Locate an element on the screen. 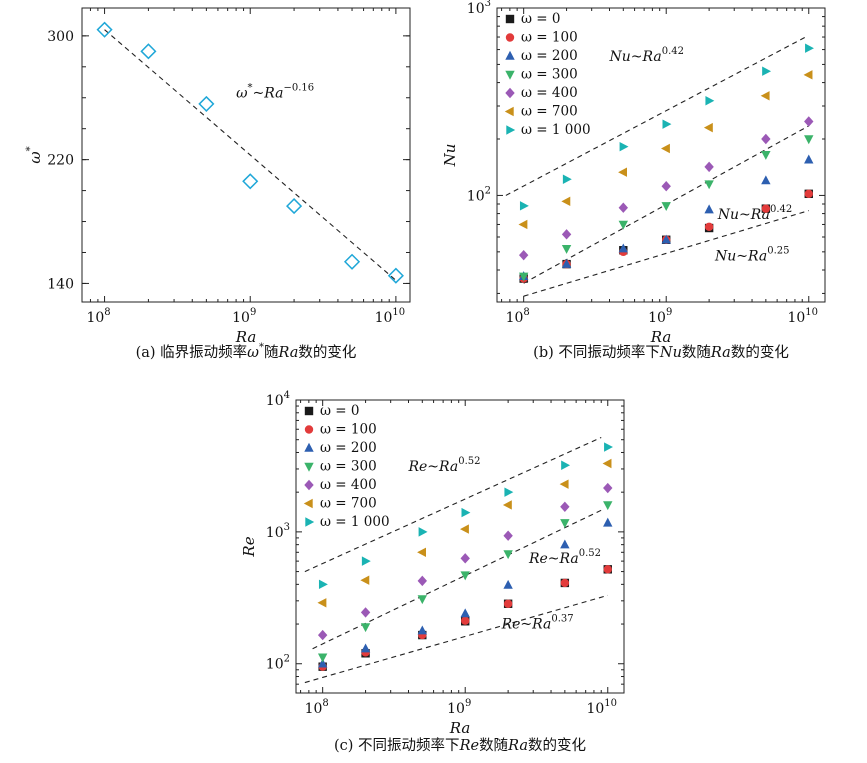 This screenshot has height=763, width=867. x-tick-label: 10⁸ is located at coordinates (317, 707).